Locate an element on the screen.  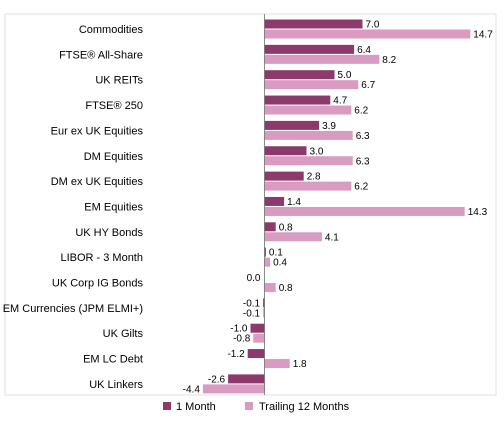
bar-1-month-libor-3-month is located at coordinates (265, 252).